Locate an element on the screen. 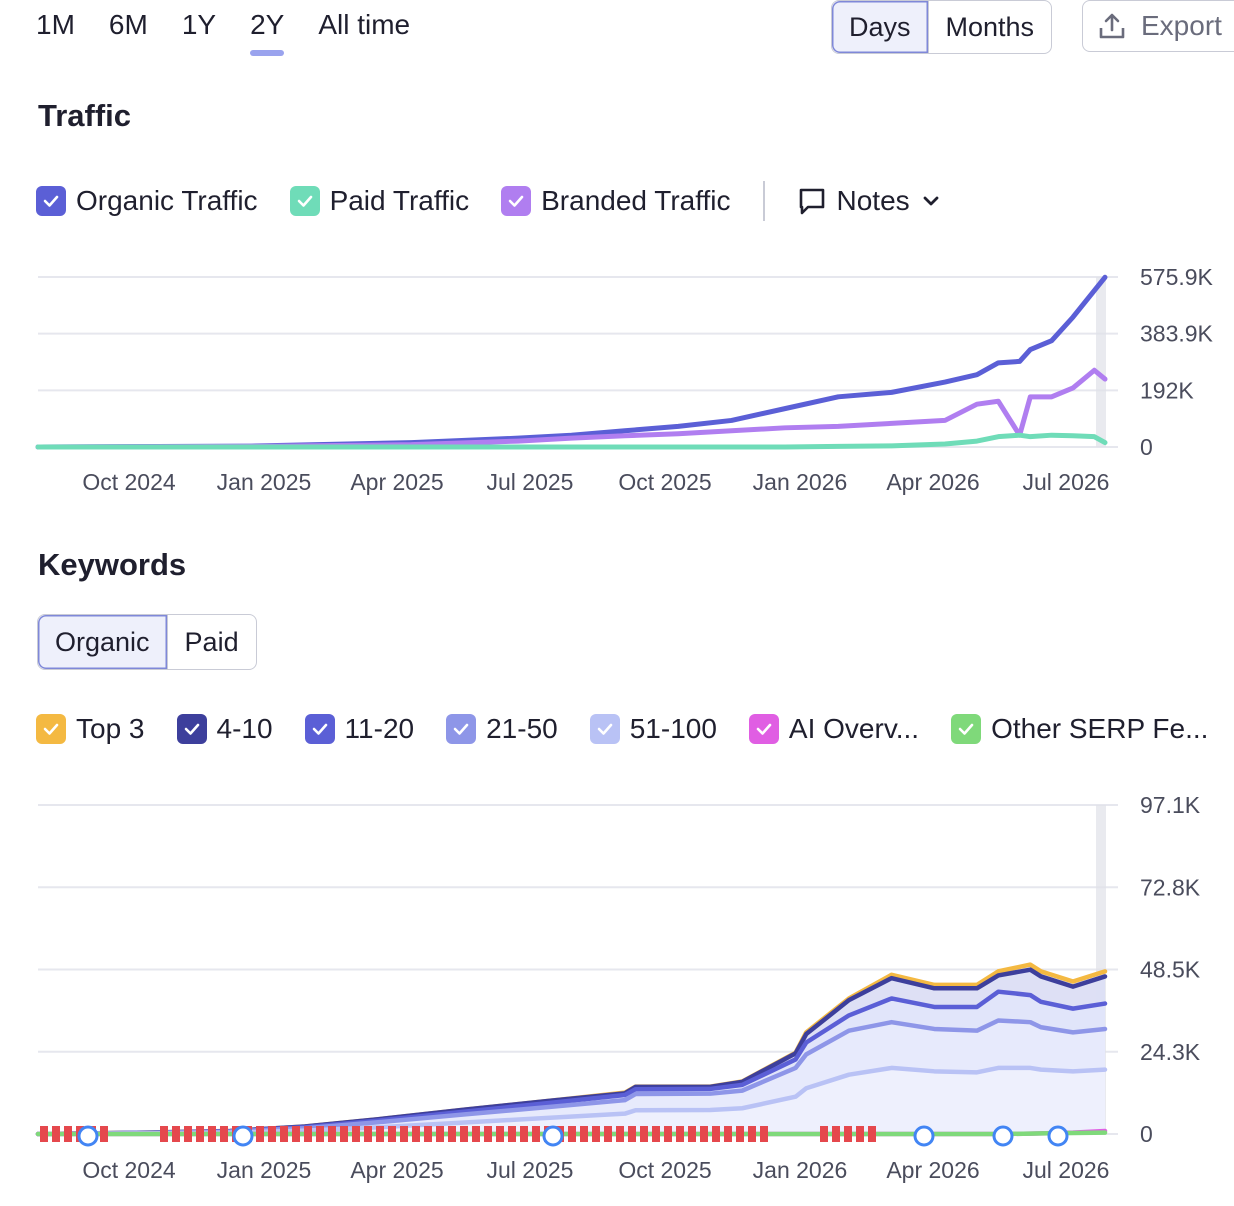 This screenshot has height=1206, width=1234. legend-top-3: Top 3 is located at coordinates (90, 729).